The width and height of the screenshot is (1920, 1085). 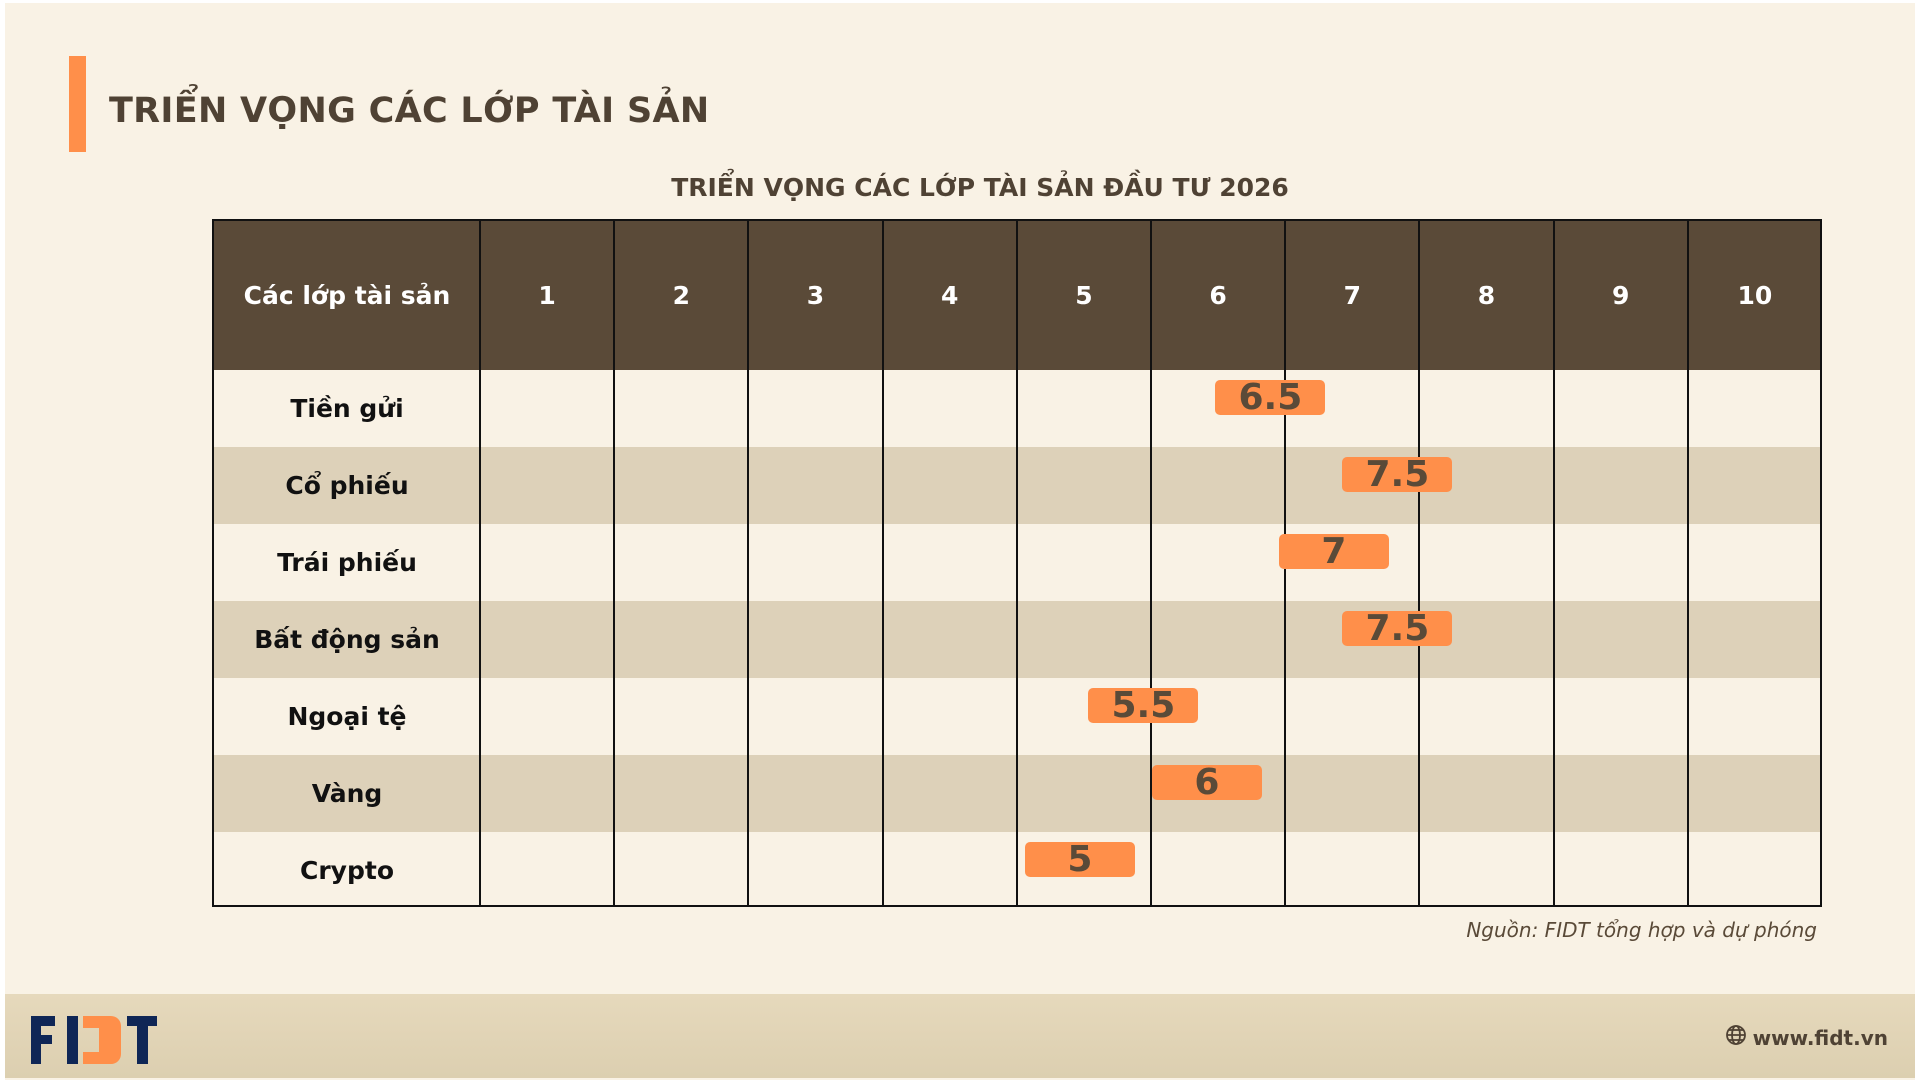 What do you see at coordinates (347, 562) in the screenshot?
I see `asset-class-label: Trái phiếu` at bounding box center [347, 562].